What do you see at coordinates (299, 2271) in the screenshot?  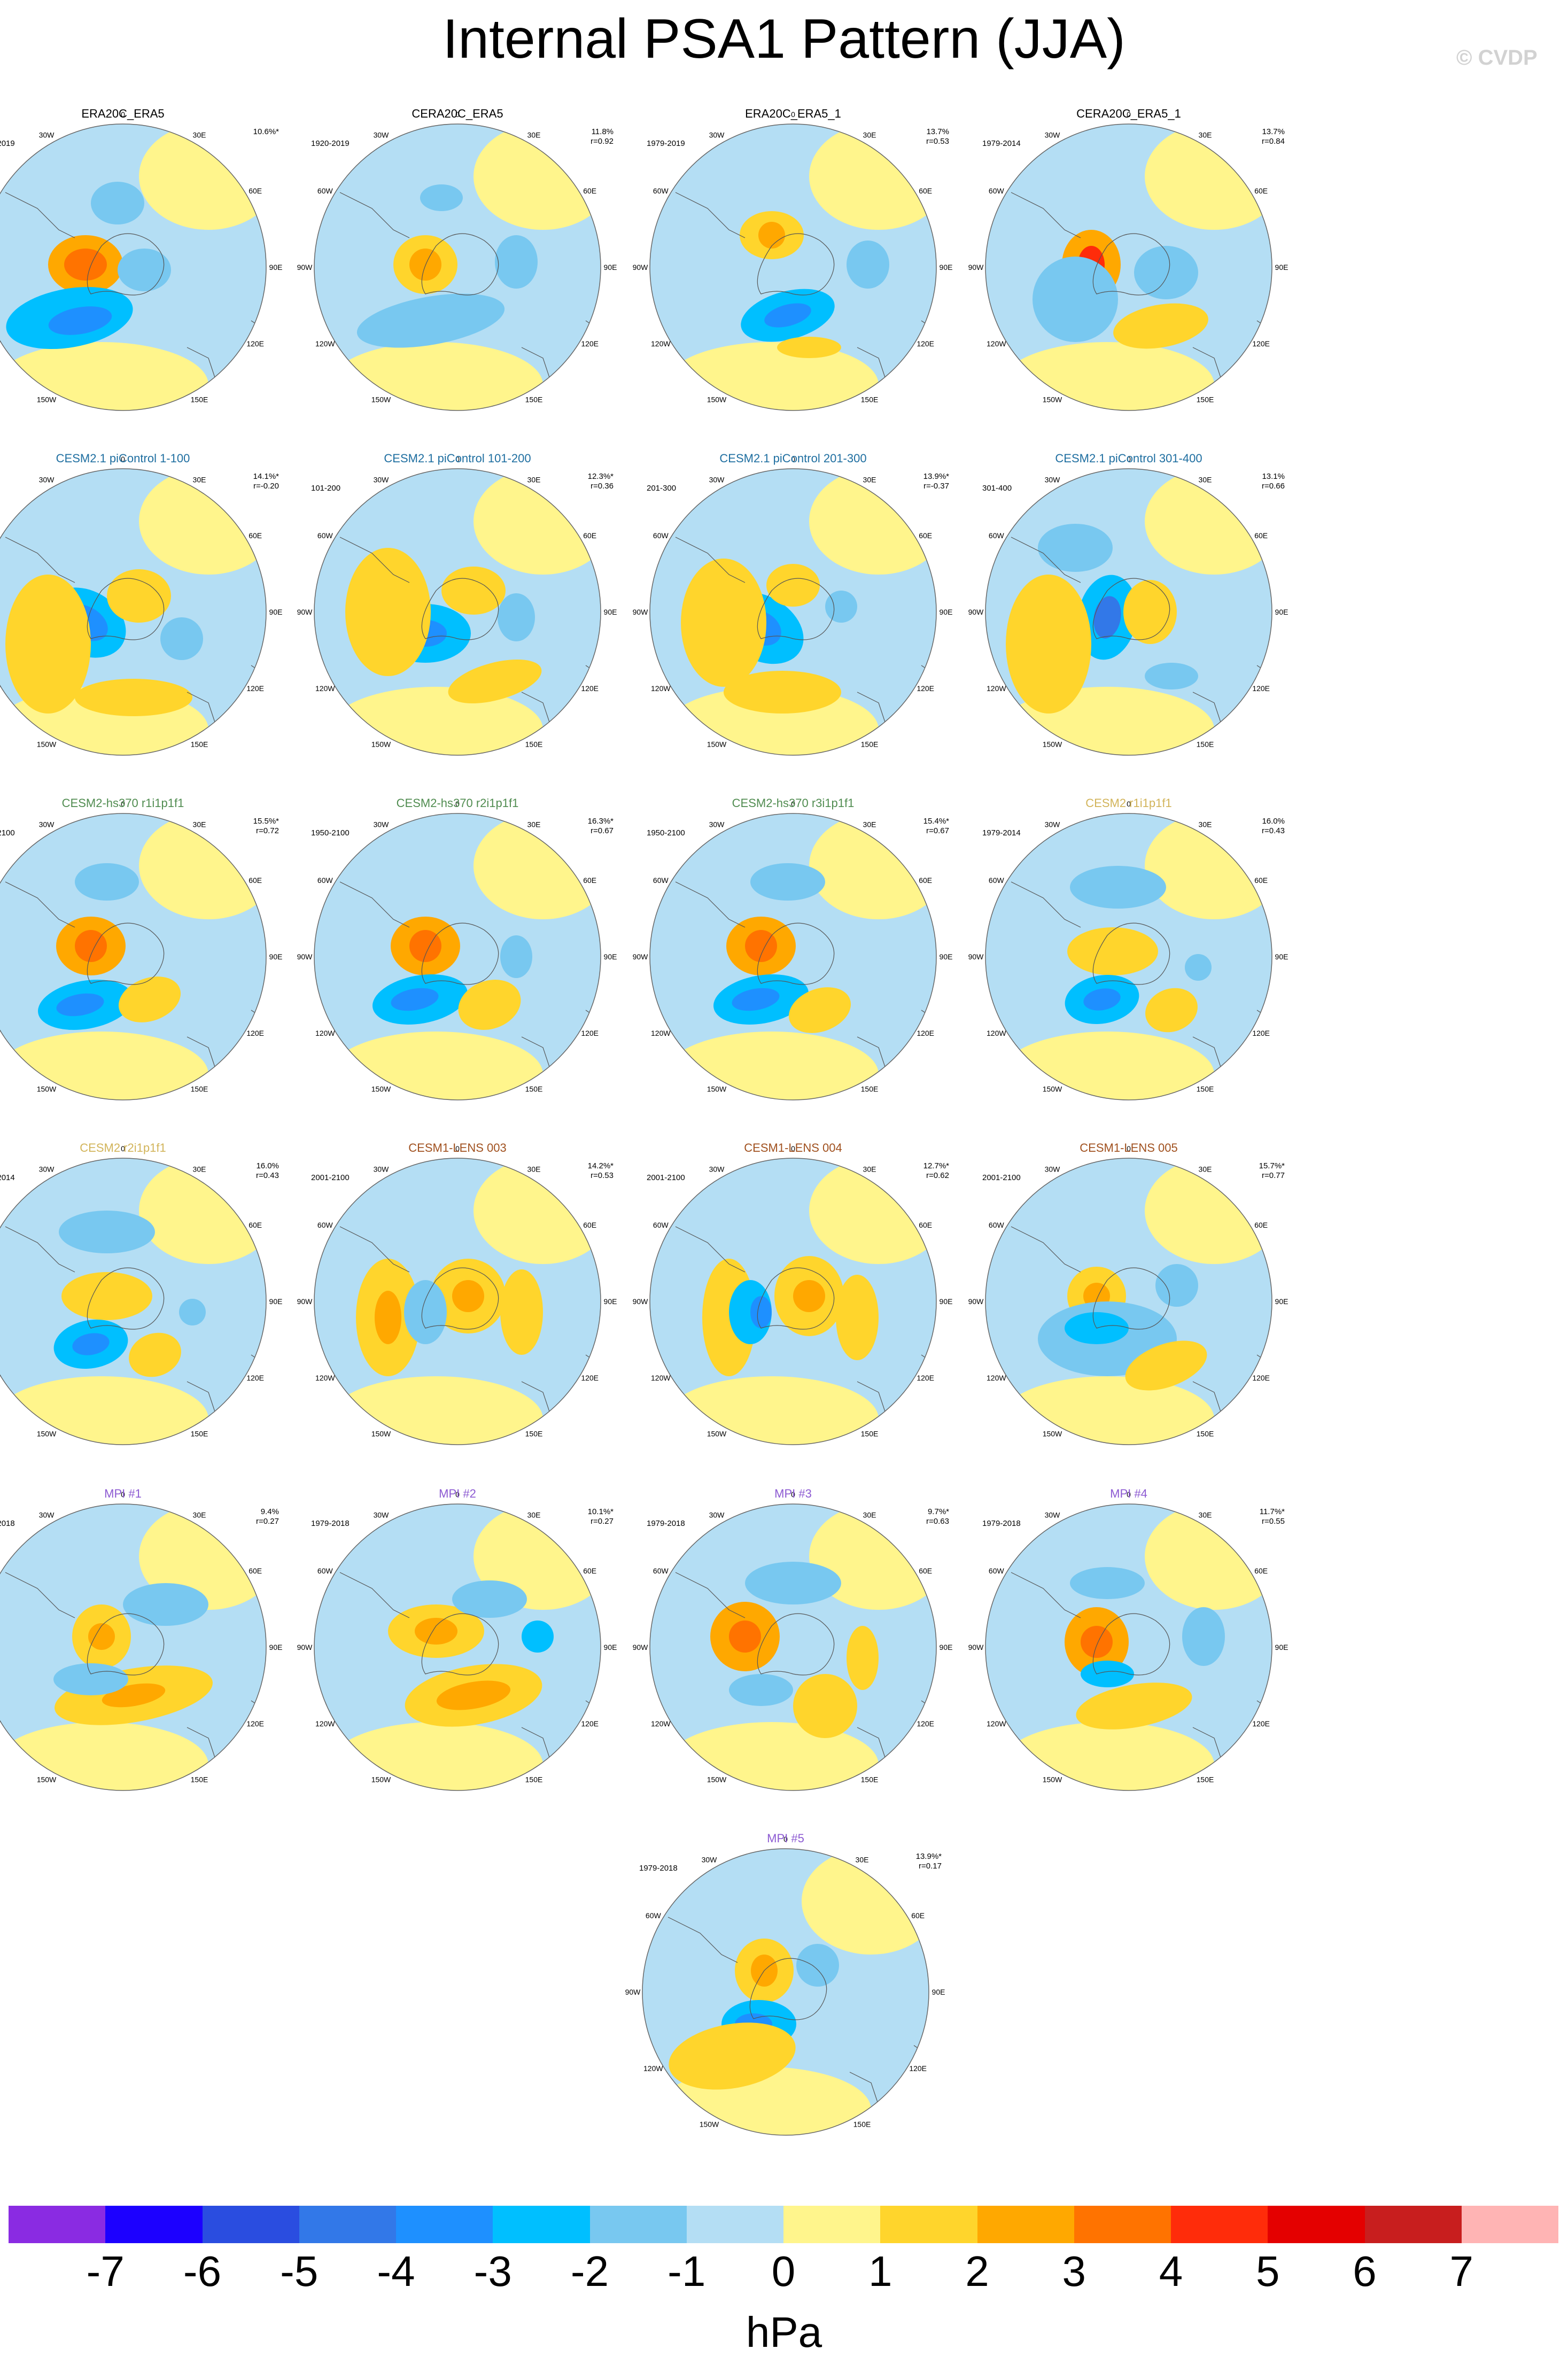 I see `colorbar-tick-label: -5` at bounding box center [299, 2271].